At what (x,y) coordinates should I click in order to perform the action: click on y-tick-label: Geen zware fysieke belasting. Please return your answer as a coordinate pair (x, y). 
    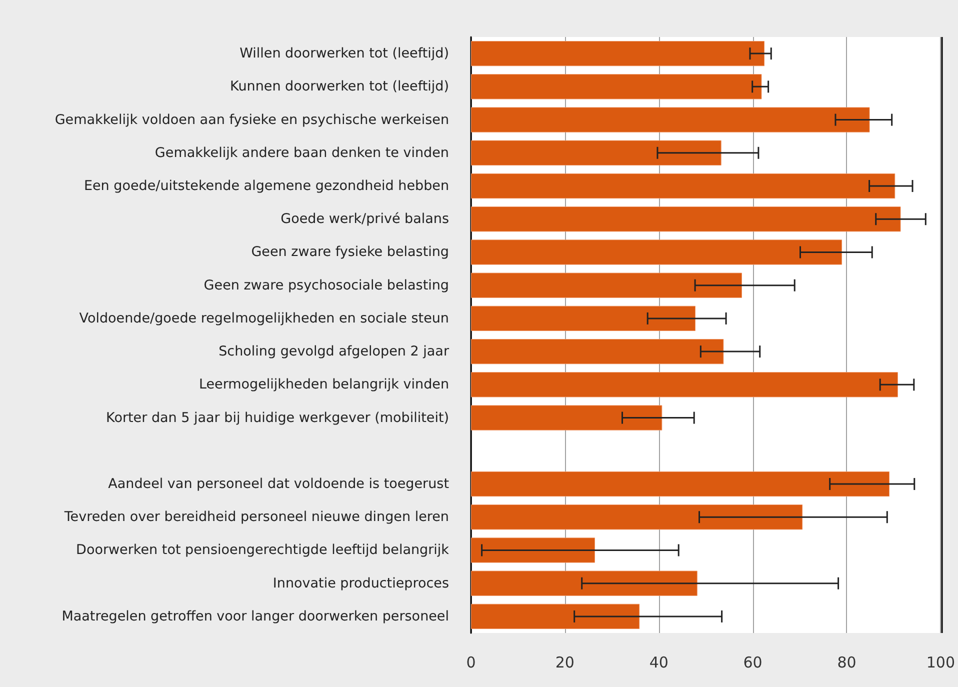
    Looking at the image, I should click on (350, 252).